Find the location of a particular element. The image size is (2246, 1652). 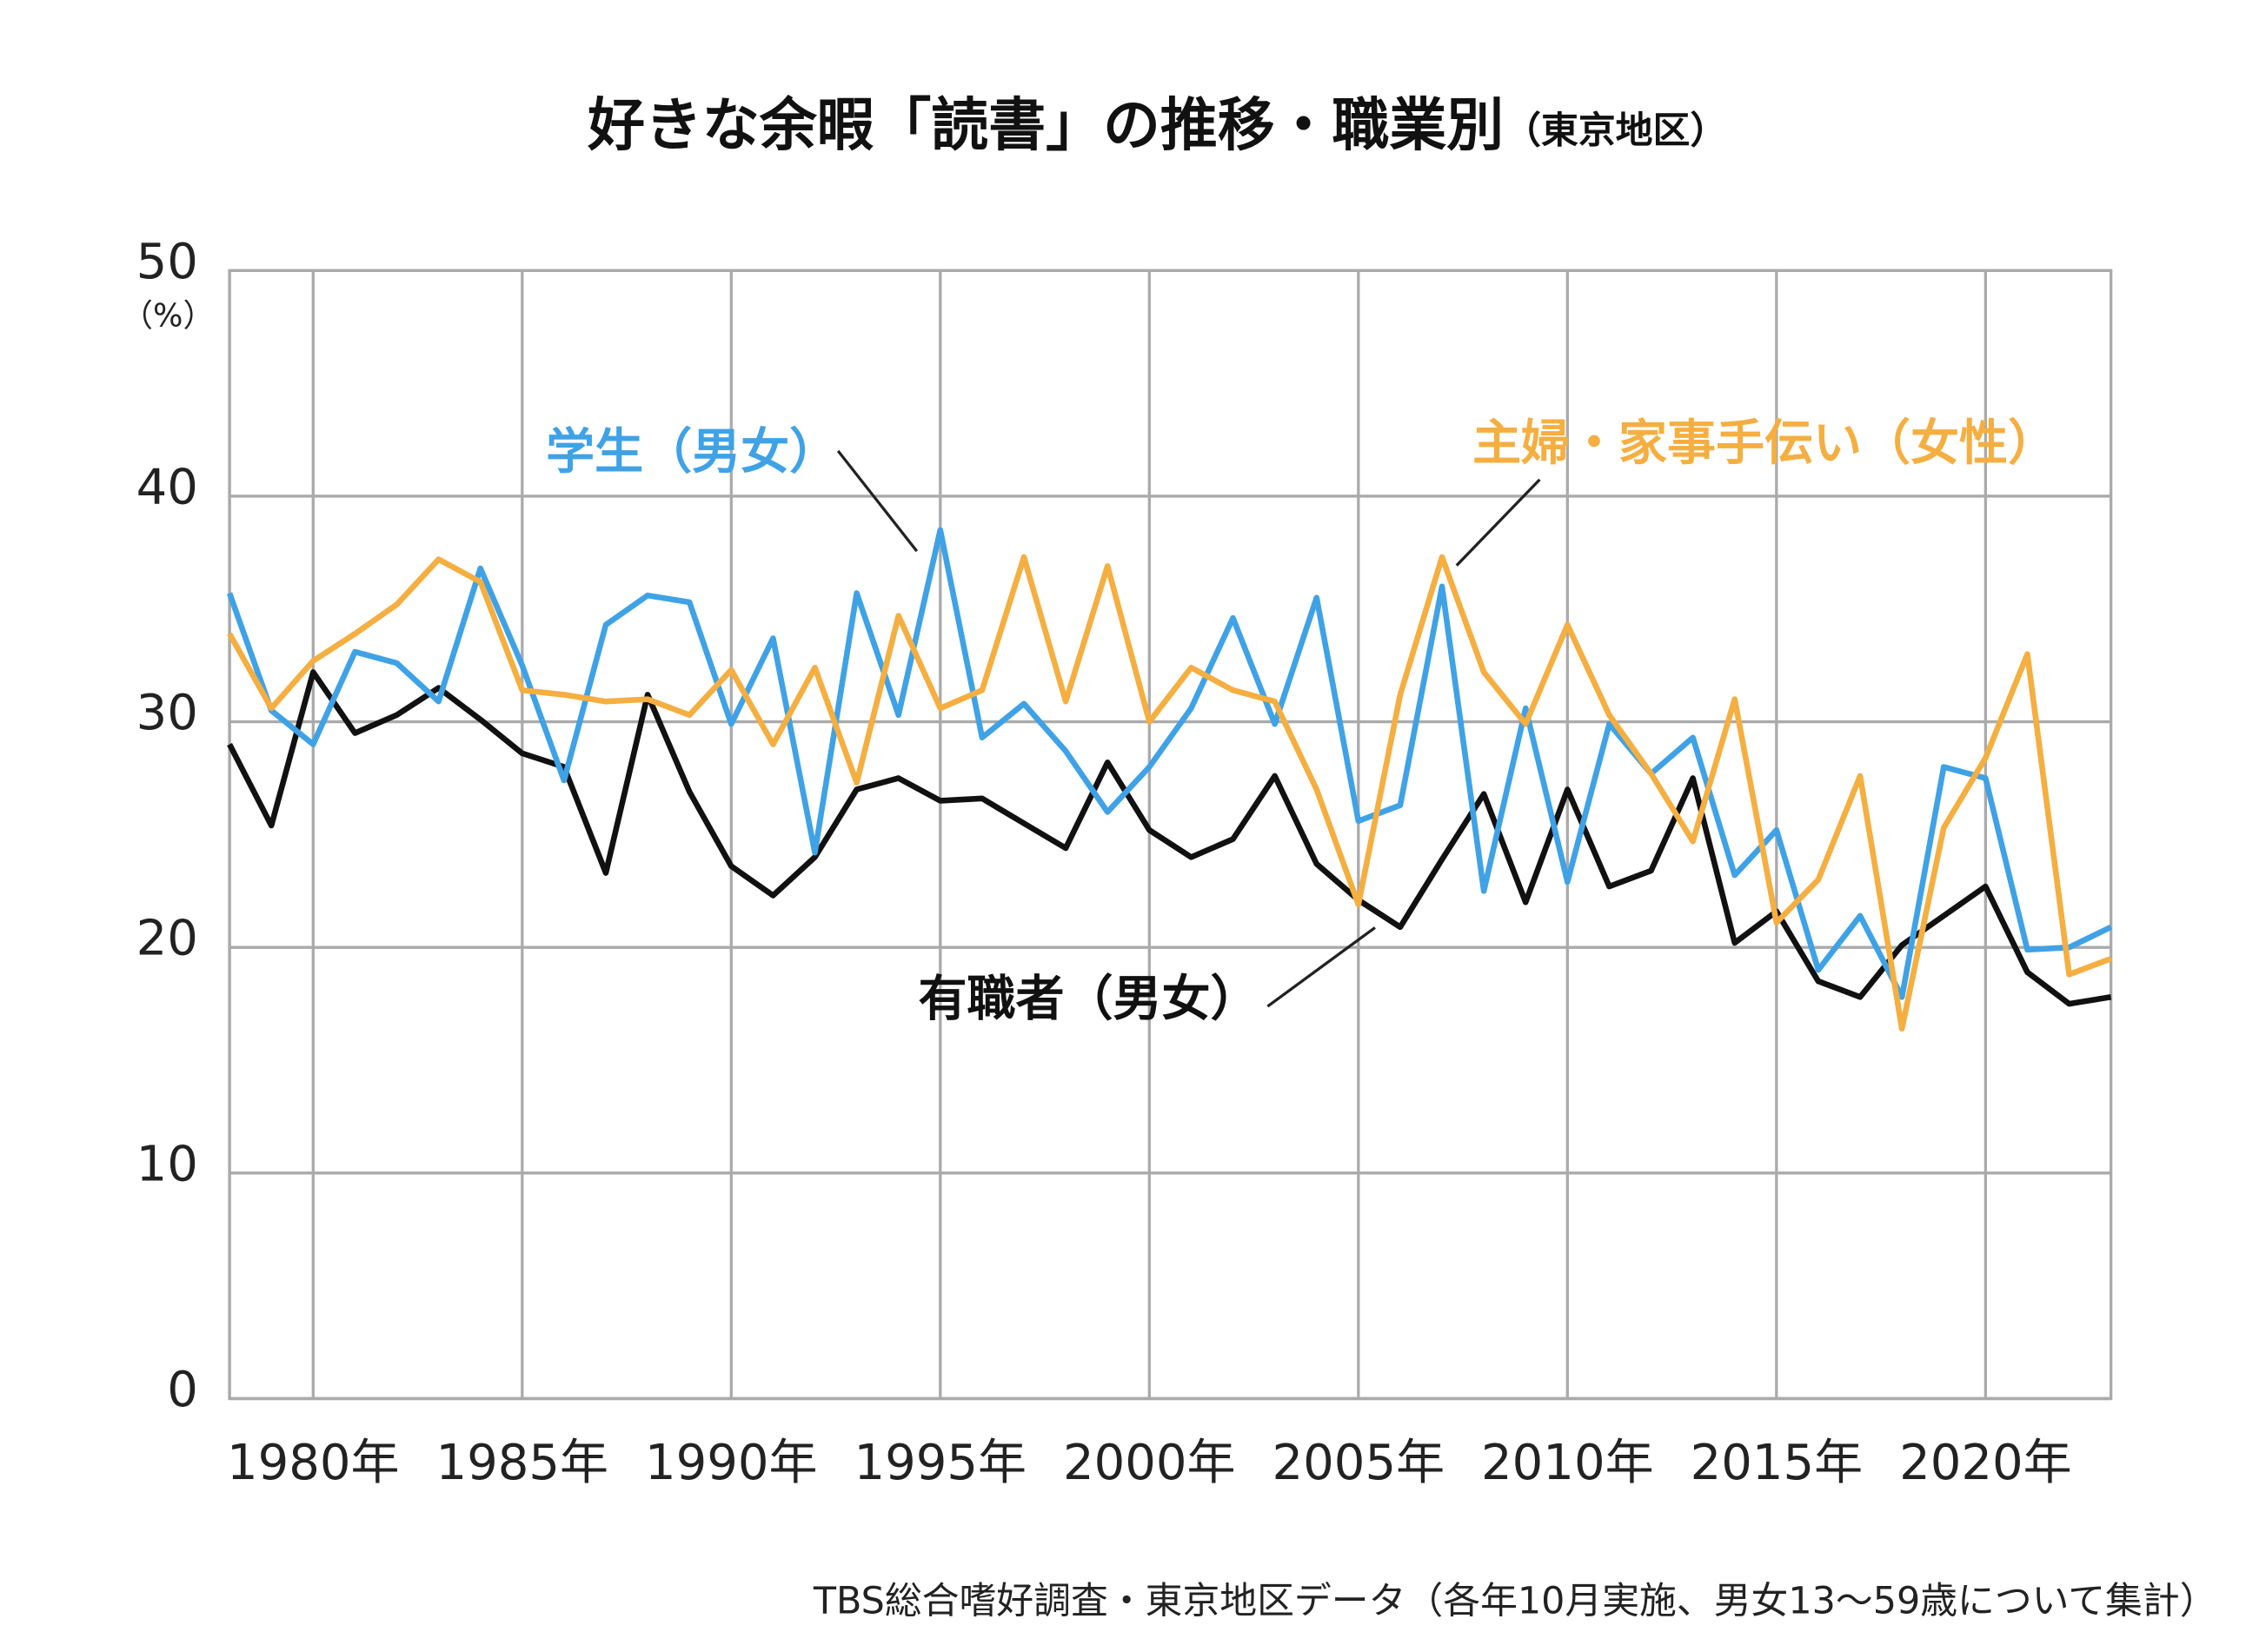

x-tick-label: 2000年 is located at coordinates (1149, 1463).